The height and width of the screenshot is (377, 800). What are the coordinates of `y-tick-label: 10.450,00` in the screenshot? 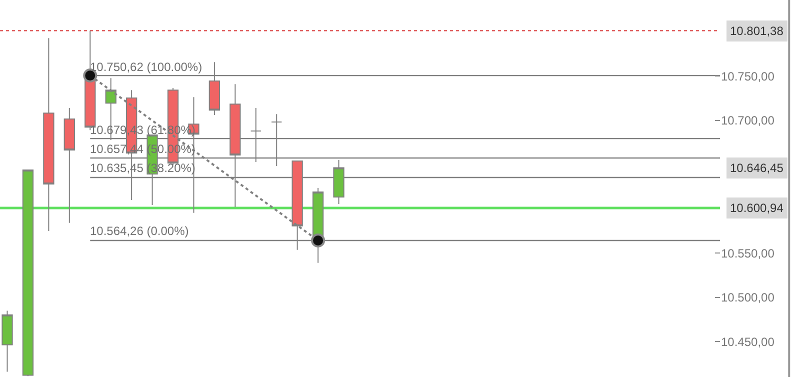 It's located at (748, 341).